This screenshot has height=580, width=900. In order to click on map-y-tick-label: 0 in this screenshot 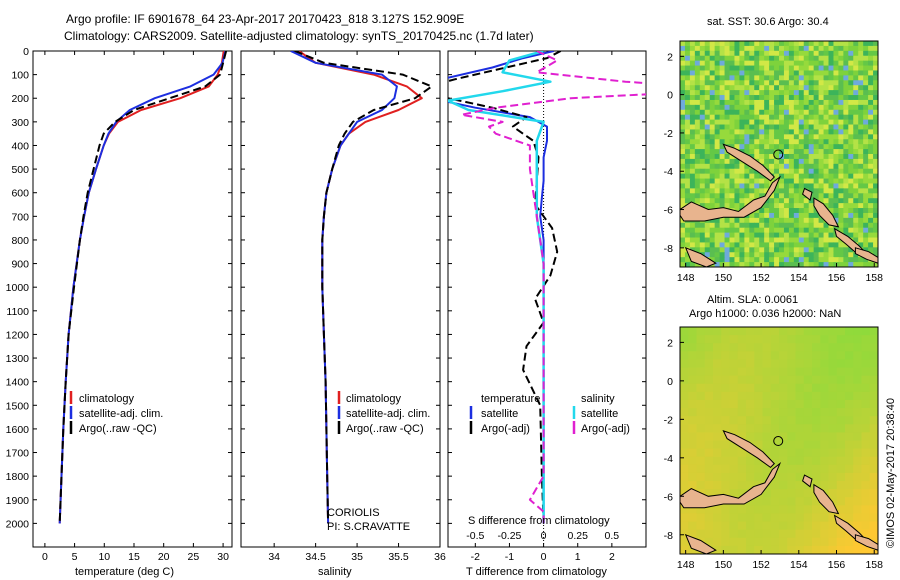, I will do `click(670, 96)`.